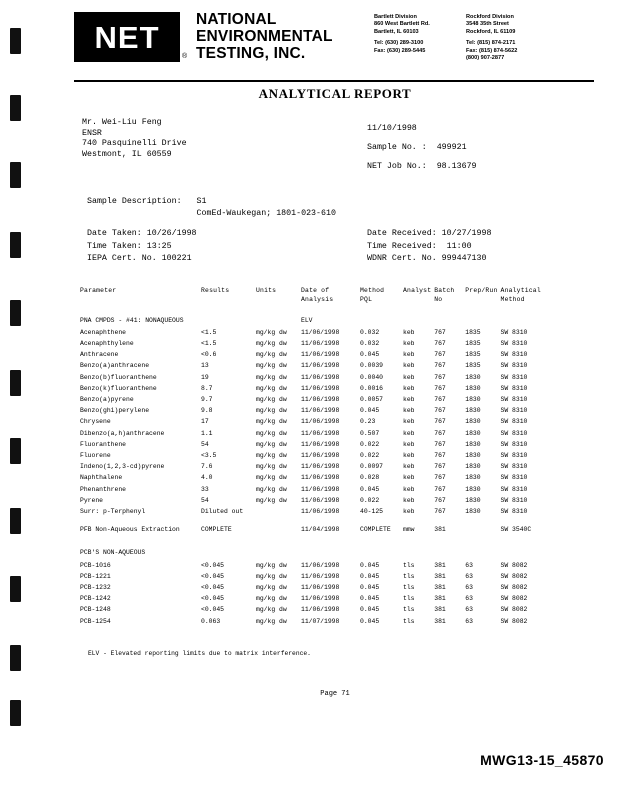 The height and width of the screenshot is (800, 618). I want to click on cell-date: 11/04/1998, so click(320, 530).